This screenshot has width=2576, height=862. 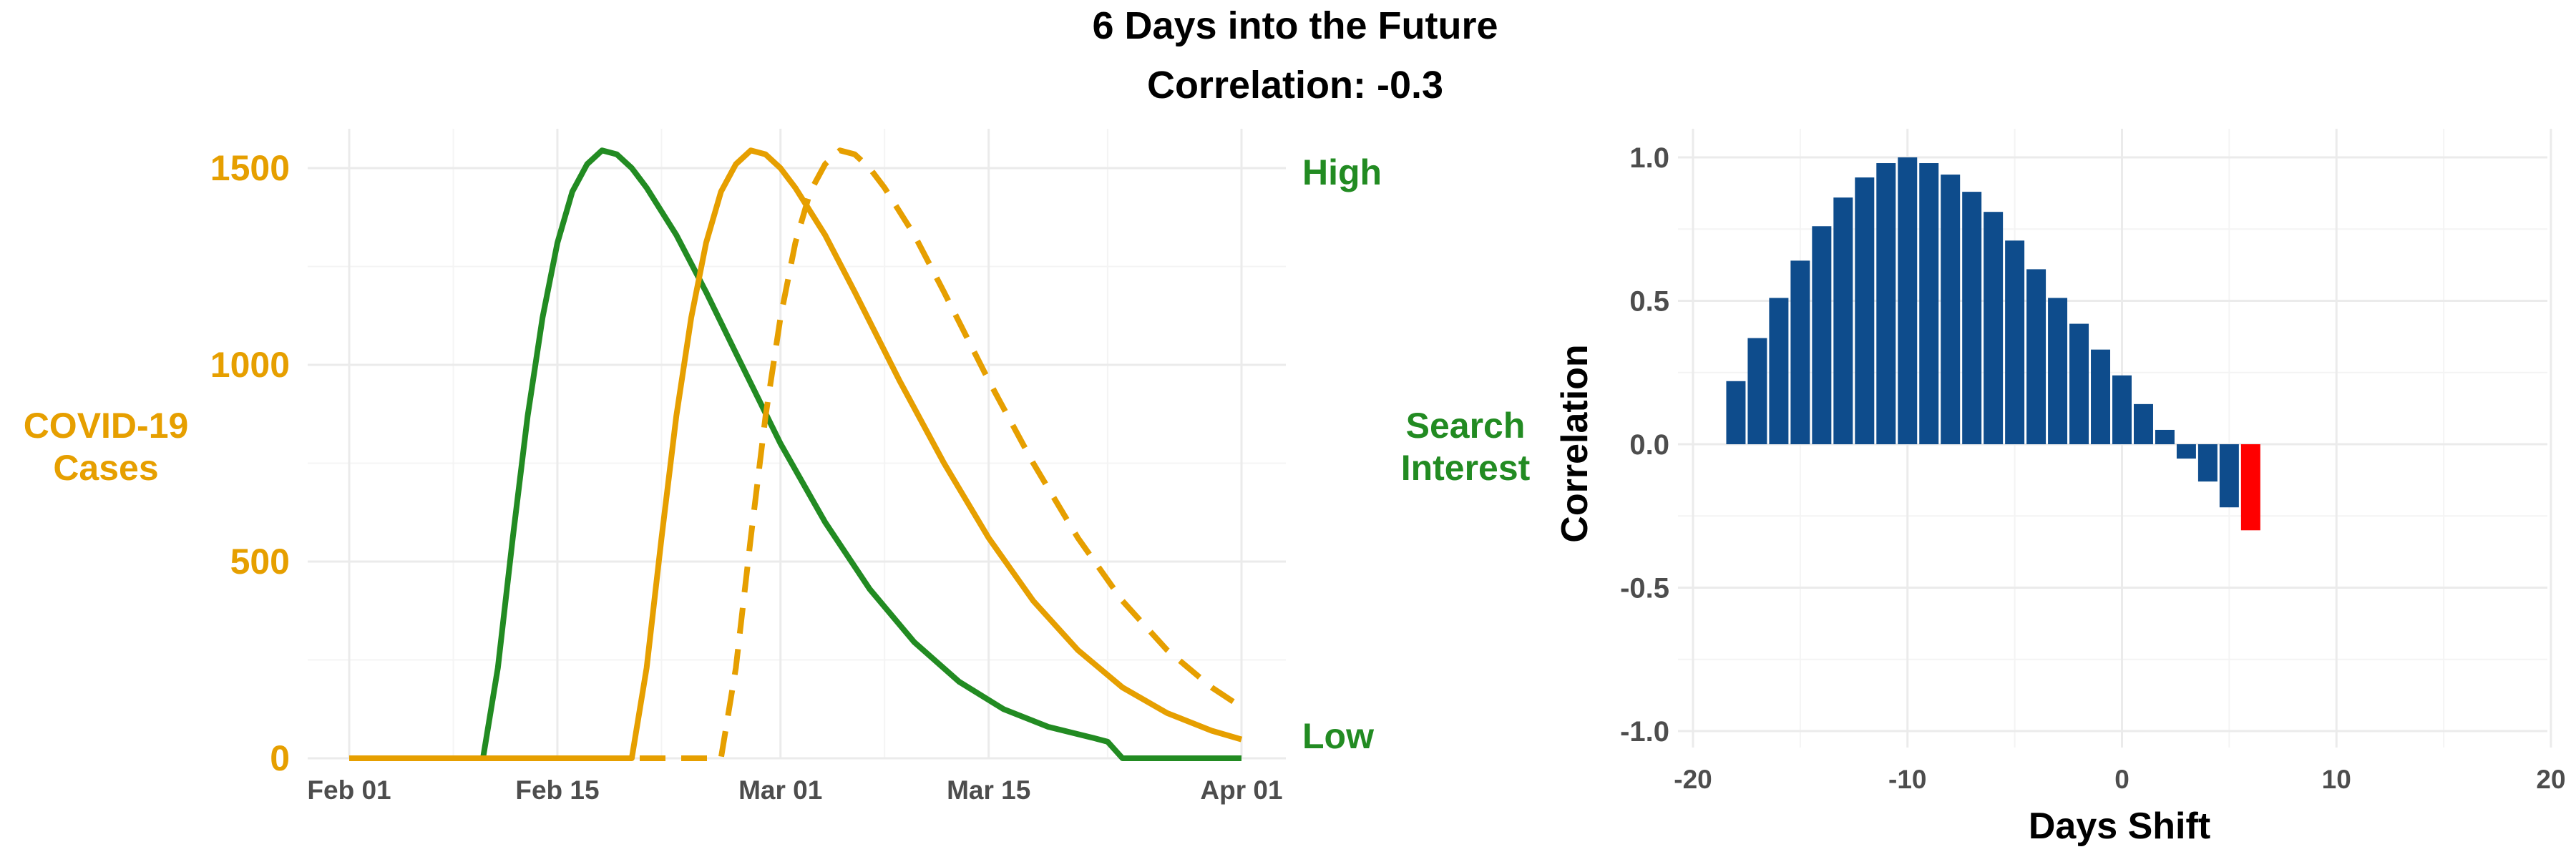 What do you see at coordinates (1342, 172) in the screenshot?
I see `y-right-high-label: High` at bounding box center [1342, 172].